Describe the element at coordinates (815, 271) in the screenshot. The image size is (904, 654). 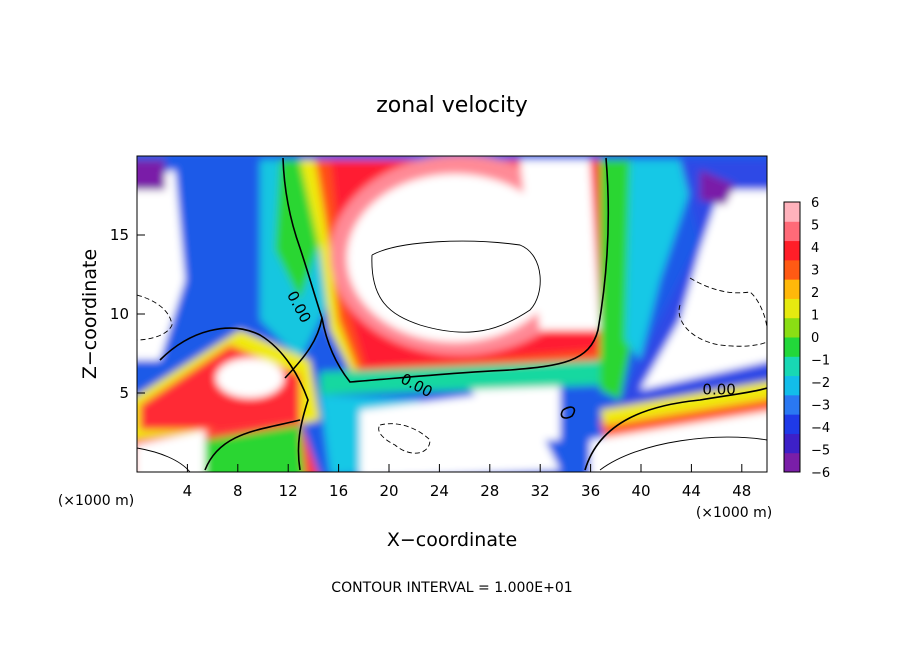
I see `colorbar-tick-label: 3` at that location.